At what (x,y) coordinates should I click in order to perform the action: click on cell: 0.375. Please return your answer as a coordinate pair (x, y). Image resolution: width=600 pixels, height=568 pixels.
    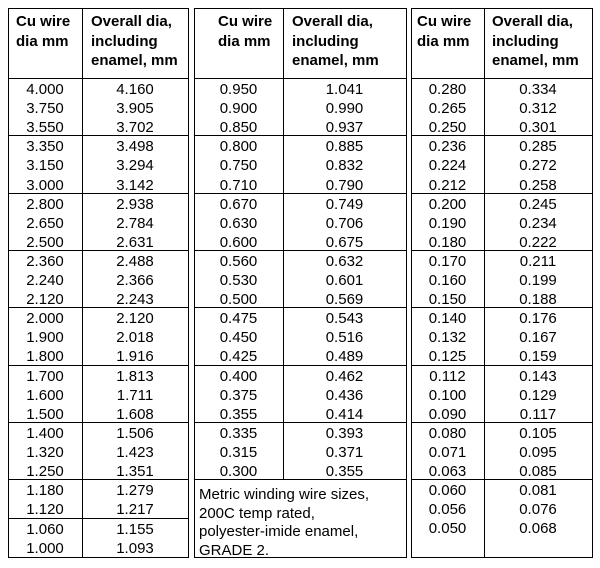
    Looking at the image, I should click on (238, 395).